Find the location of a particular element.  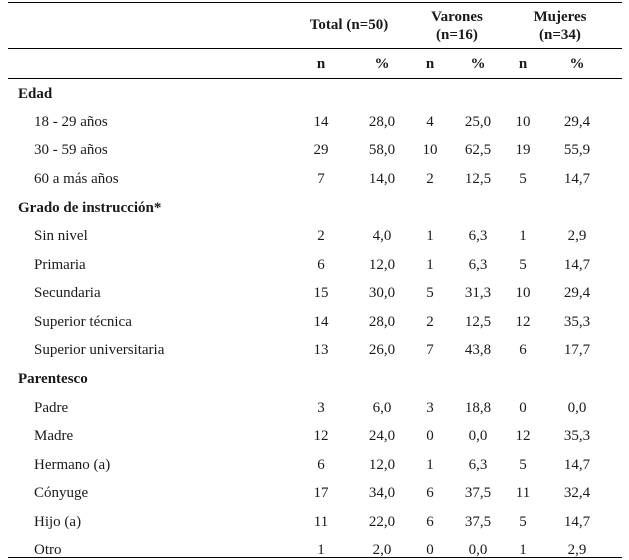

header-rule is located at coordinates (315, 48).